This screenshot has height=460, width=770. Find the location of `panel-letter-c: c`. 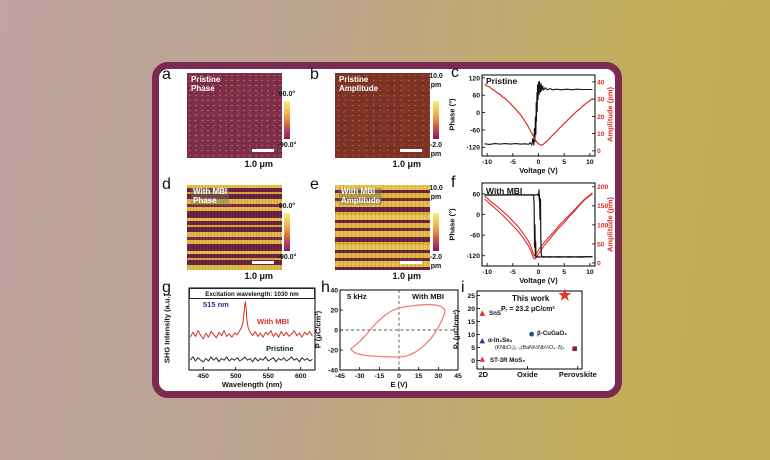

panel-letter-c: c is located at coordinates (455, 72).